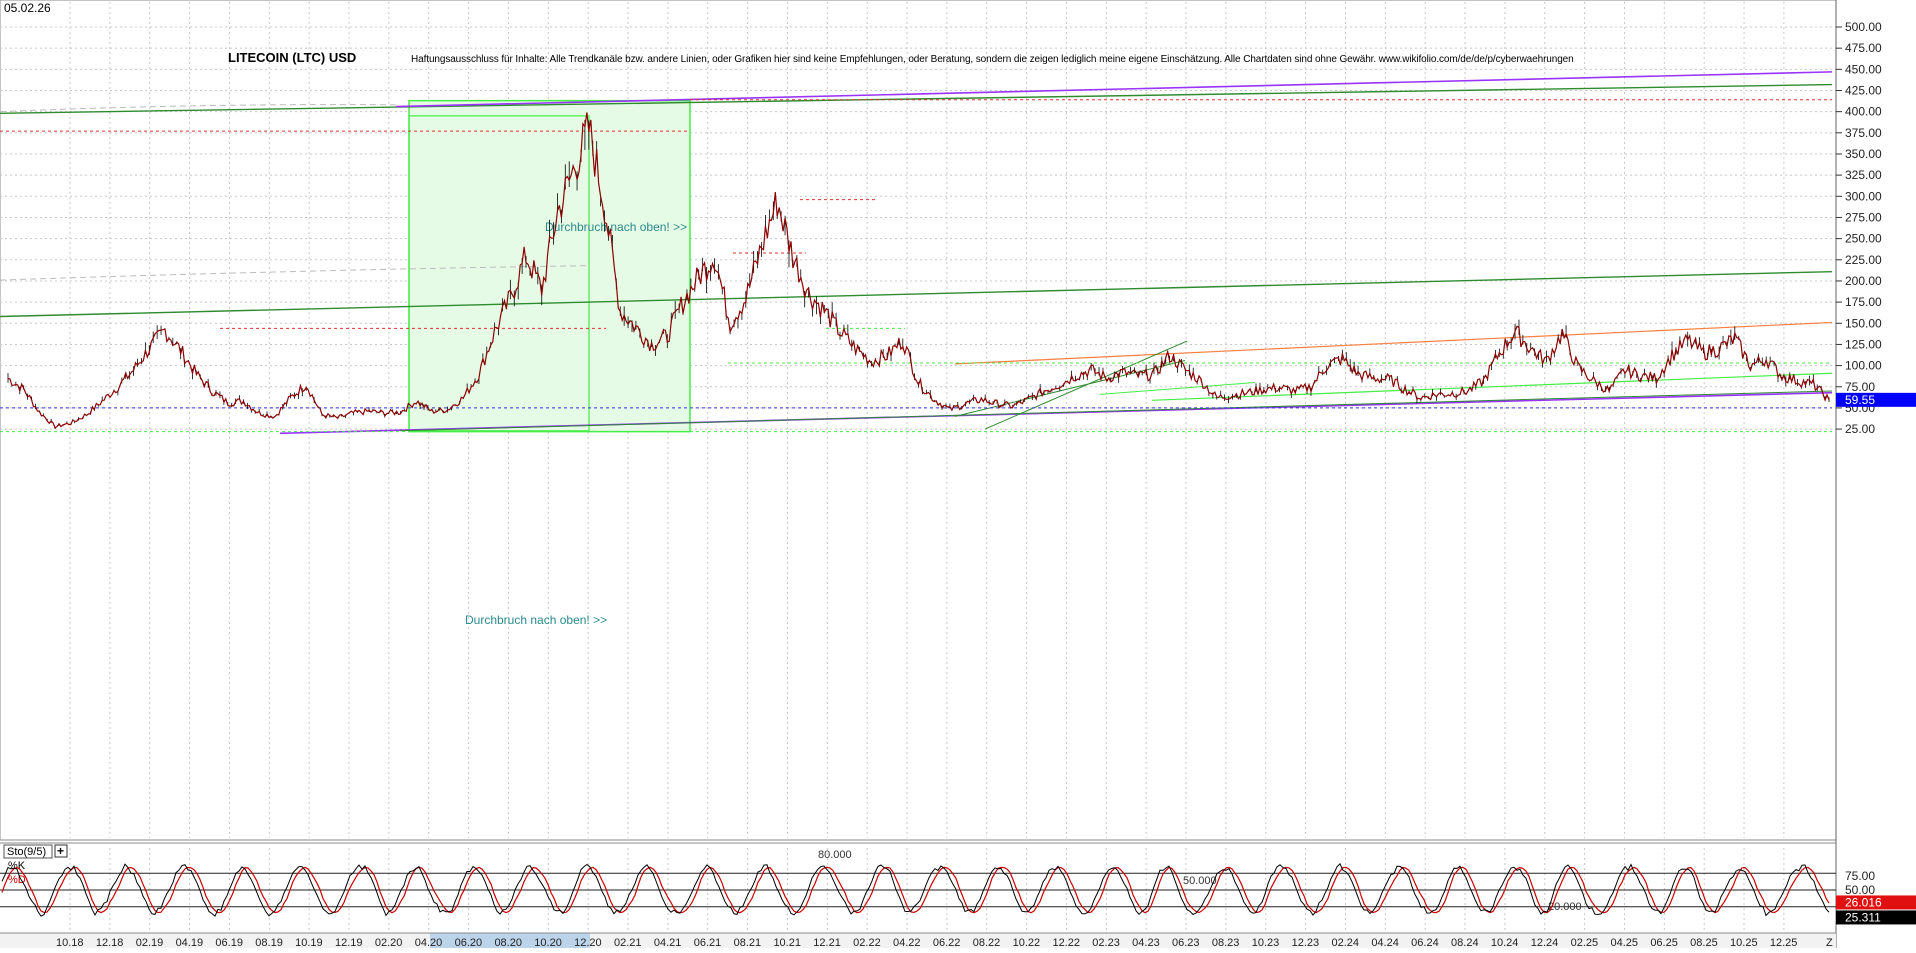  I want to click on x-tick-label: 10.20, so click(548, 942).